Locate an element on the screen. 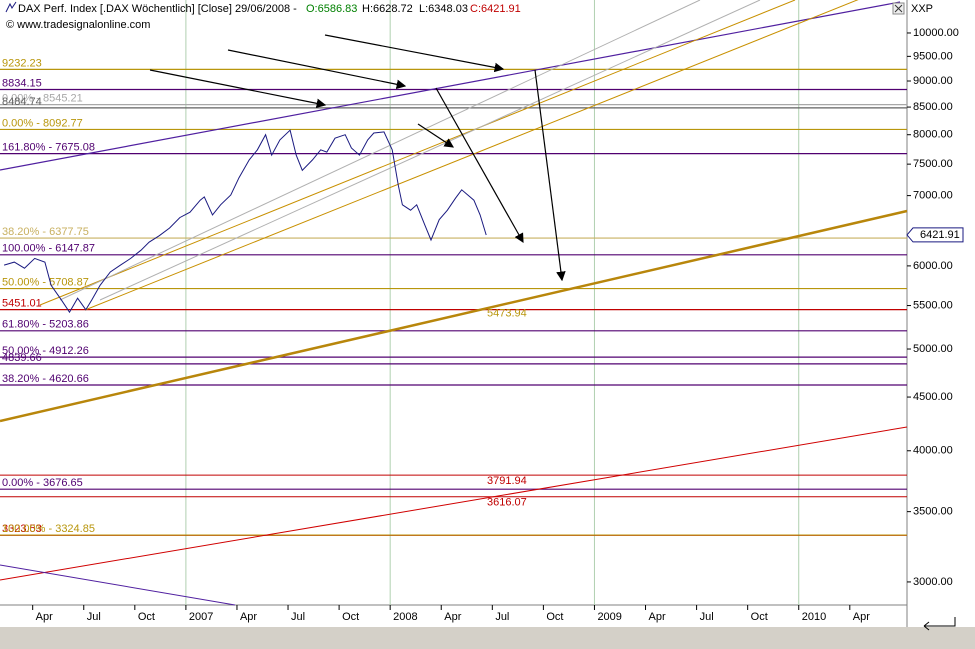 Image resolution: width=975 pixels, height=649 pixels. level-label: 3791.94 is located at coordinates (507, 481).